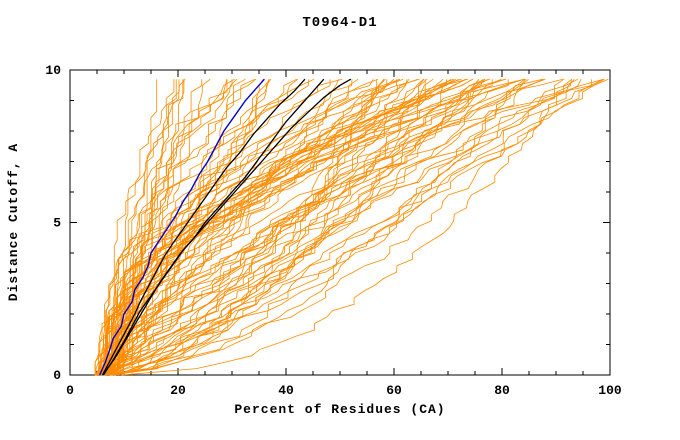 The width and height of the screenshot is (680, 440). I want to click on x-tick-label: 80, so click(502, 390).